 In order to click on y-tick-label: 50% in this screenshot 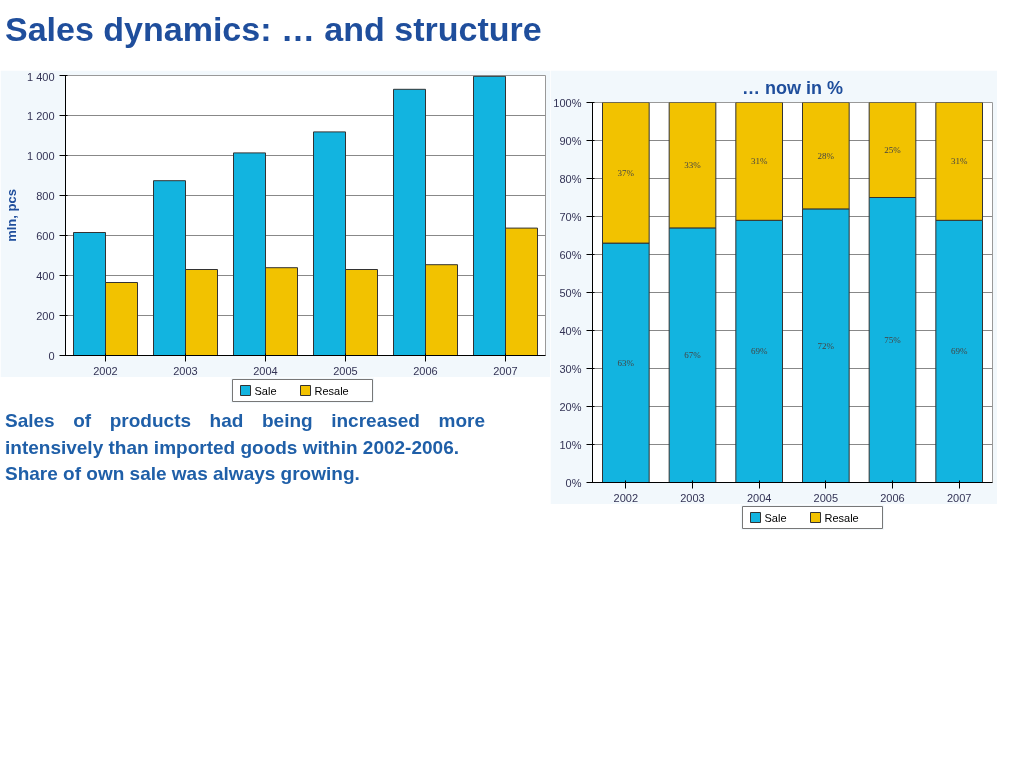, I will do `click(570, 292)`.